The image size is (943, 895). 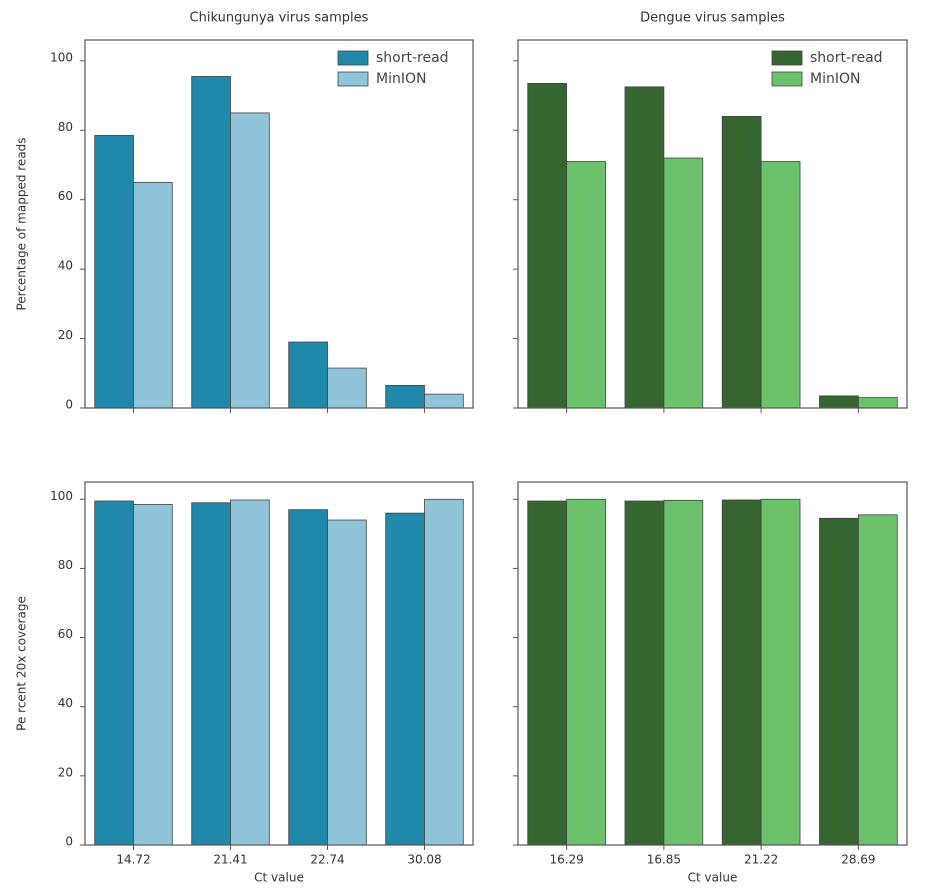 I want to click on x-tick-label: 21.22, so click(x=761, y=860).